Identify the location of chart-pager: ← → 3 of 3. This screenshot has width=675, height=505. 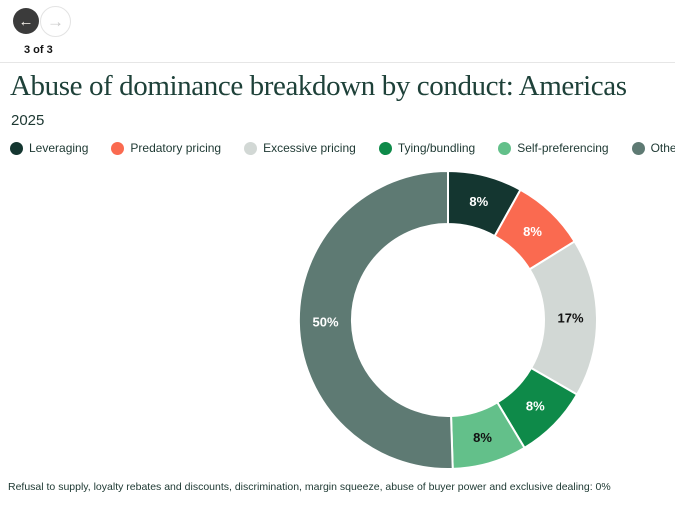
(337, 31).